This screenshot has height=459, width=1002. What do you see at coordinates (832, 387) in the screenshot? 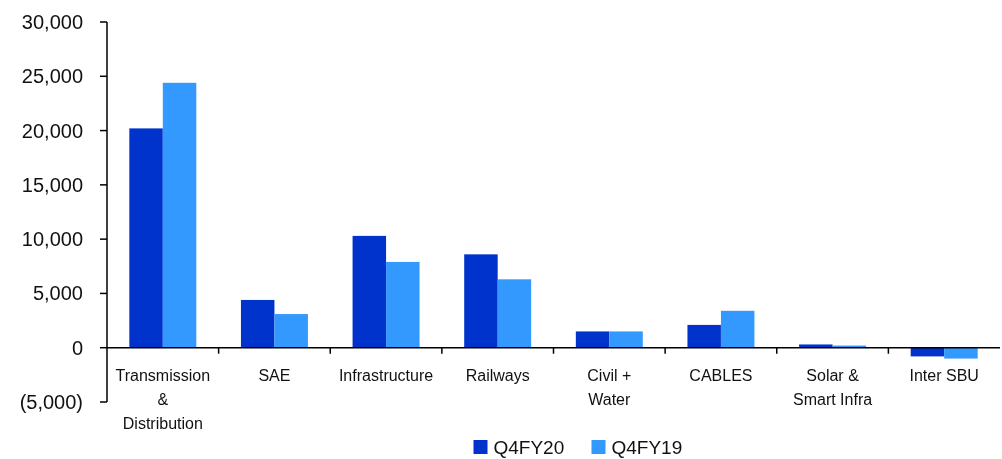
I see `x-tick-label: Solar & Smart Infra` at bounding box center [832, 387].